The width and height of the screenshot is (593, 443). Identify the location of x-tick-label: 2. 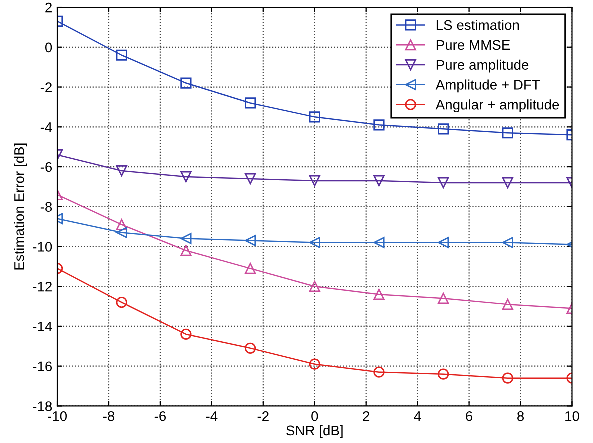
(366, 416).